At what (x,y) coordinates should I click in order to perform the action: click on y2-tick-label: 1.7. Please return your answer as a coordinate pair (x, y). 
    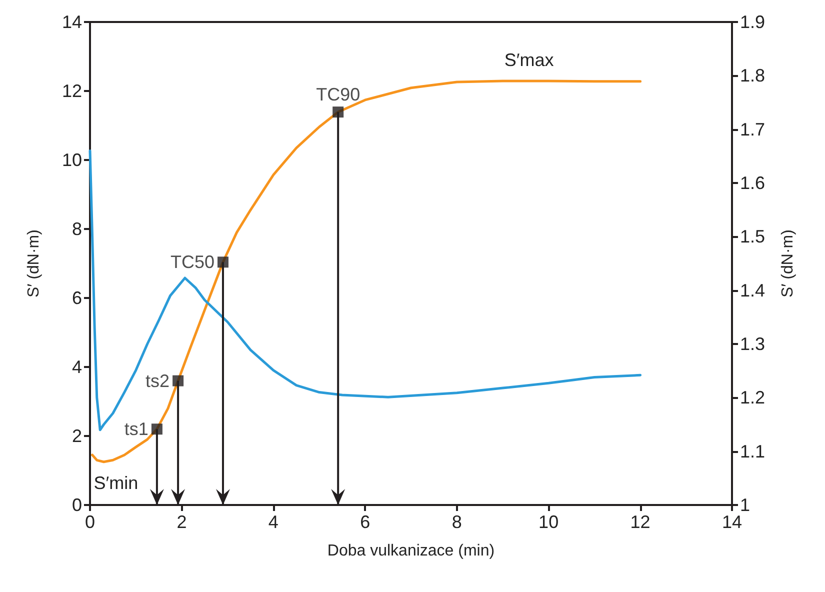
    Looking at the image, I should click on (753, 129).